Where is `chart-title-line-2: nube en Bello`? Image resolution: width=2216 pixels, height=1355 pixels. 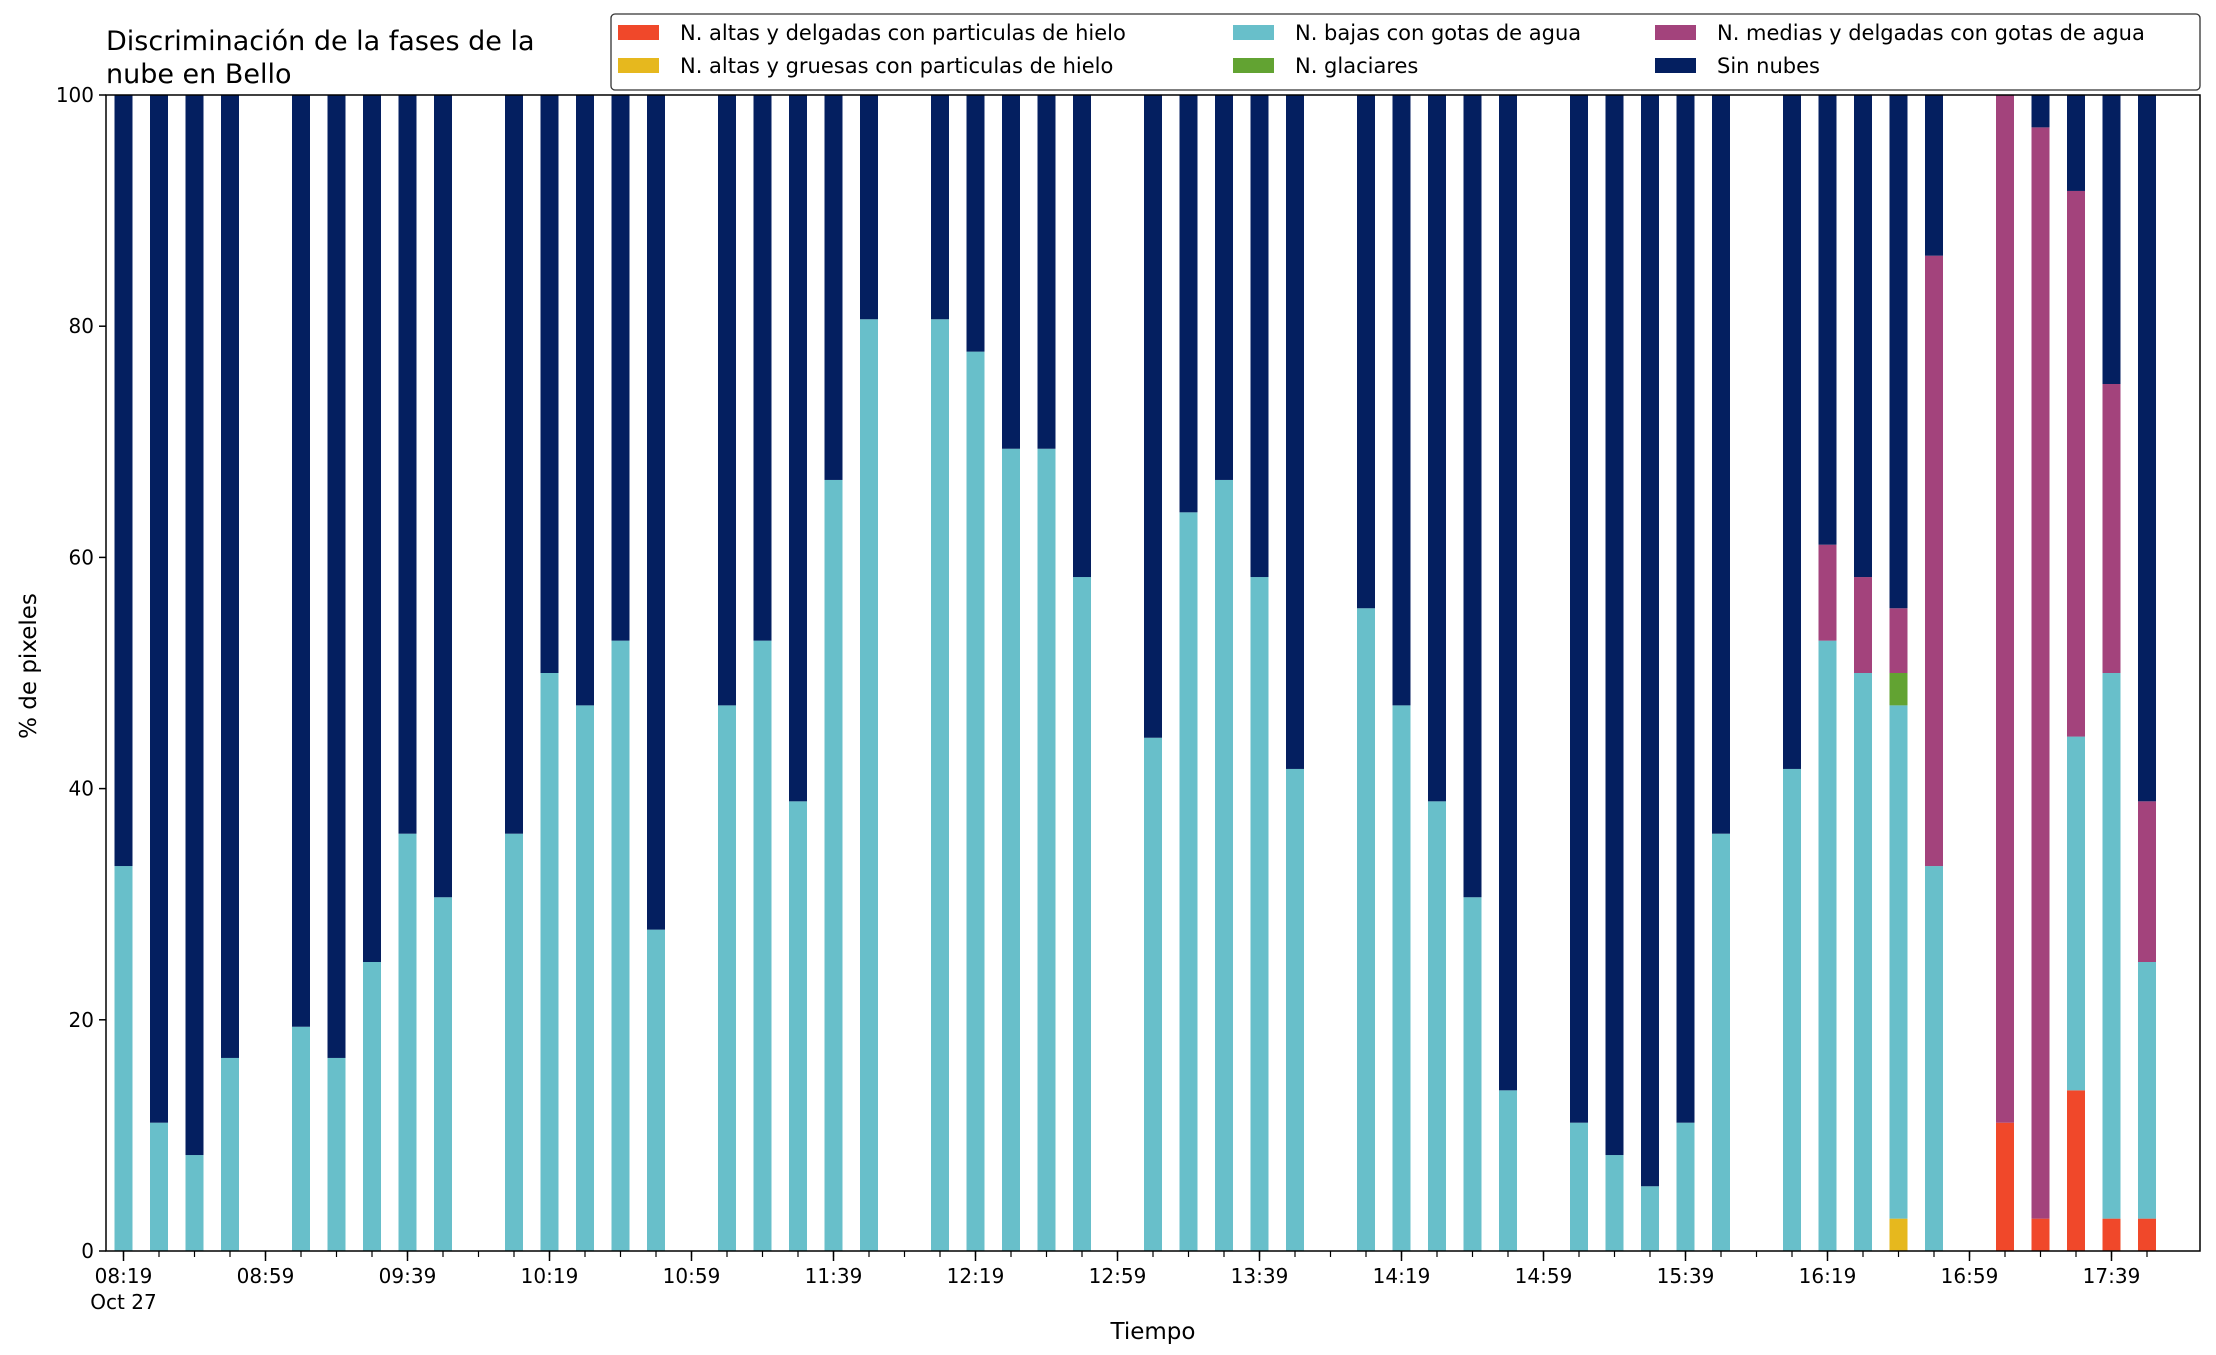
chart-title-line-2: nube en Bello is located at coordinates (199, 74).